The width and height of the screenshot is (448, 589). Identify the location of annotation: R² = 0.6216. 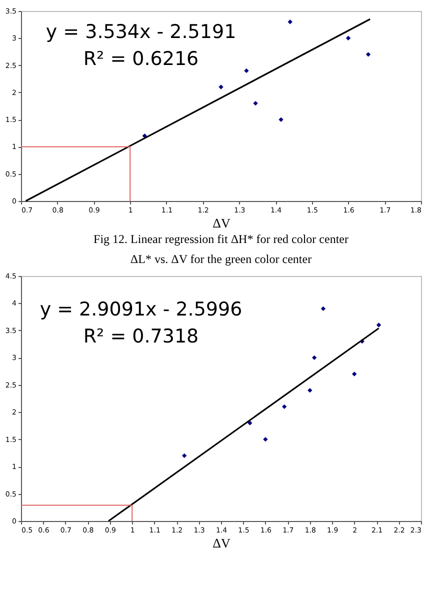
(141, 59).